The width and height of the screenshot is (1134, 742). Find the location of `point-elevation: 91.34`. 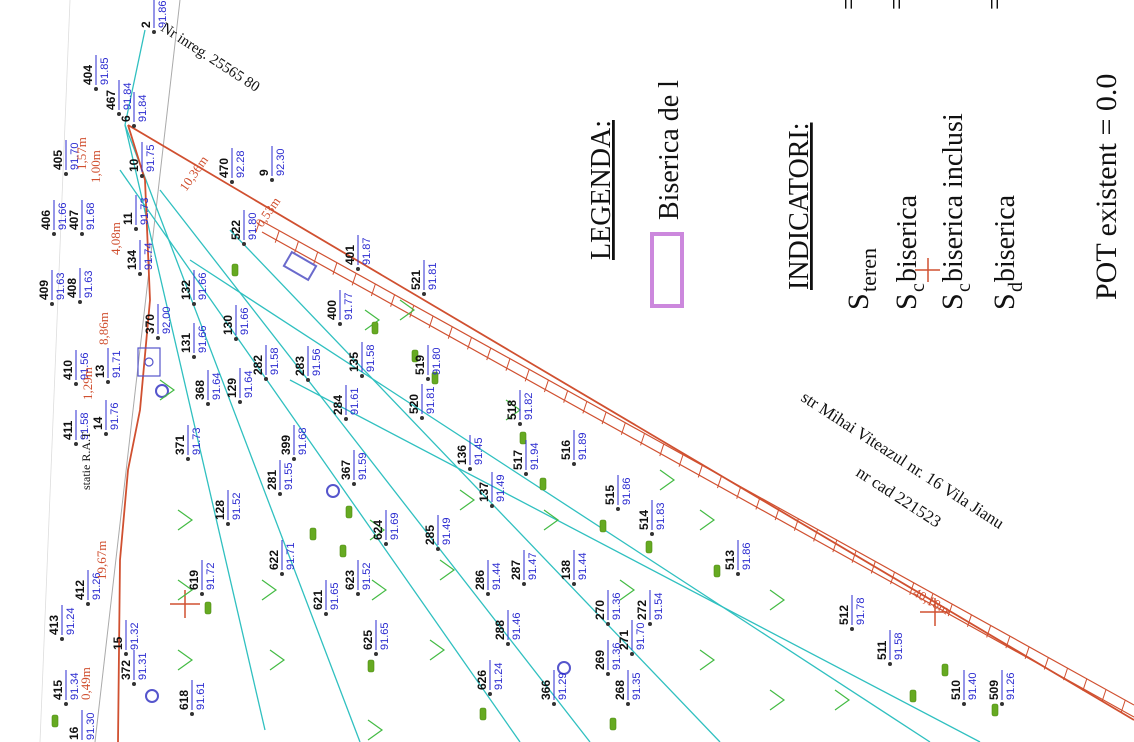

point-elevation: 91.34 is located at coordinates (75, 686).